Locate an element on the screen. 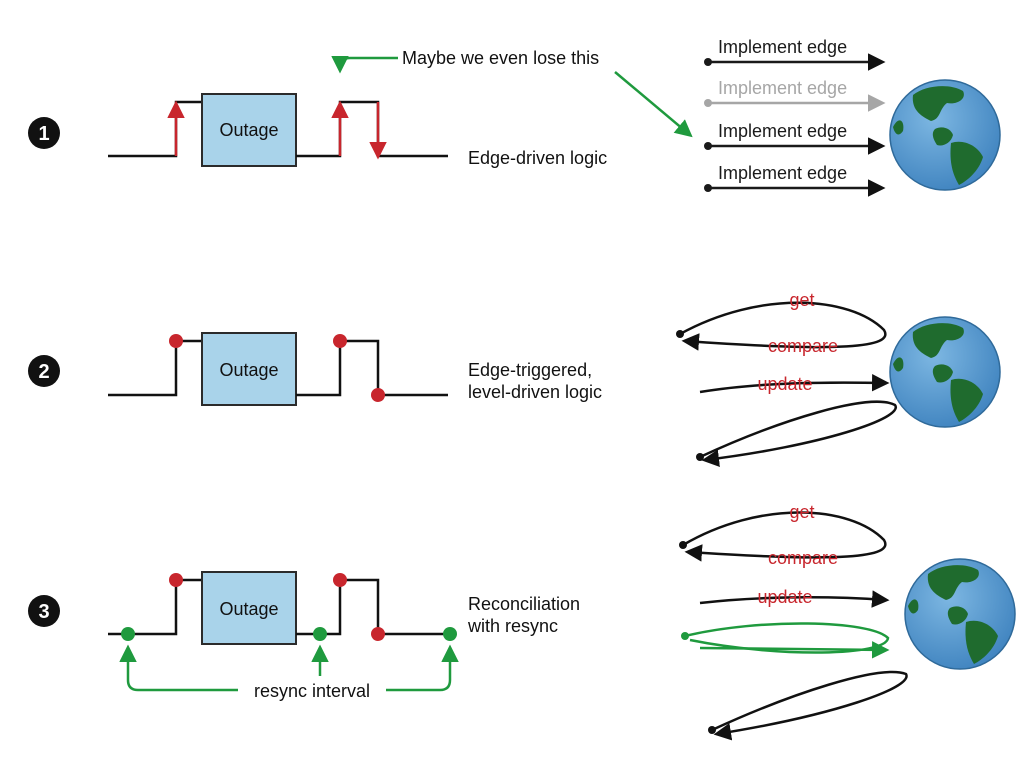 The width and height of the screenshot is (1026, 759). row-number-badge-2: 2 is located at coordinates (44, 371).